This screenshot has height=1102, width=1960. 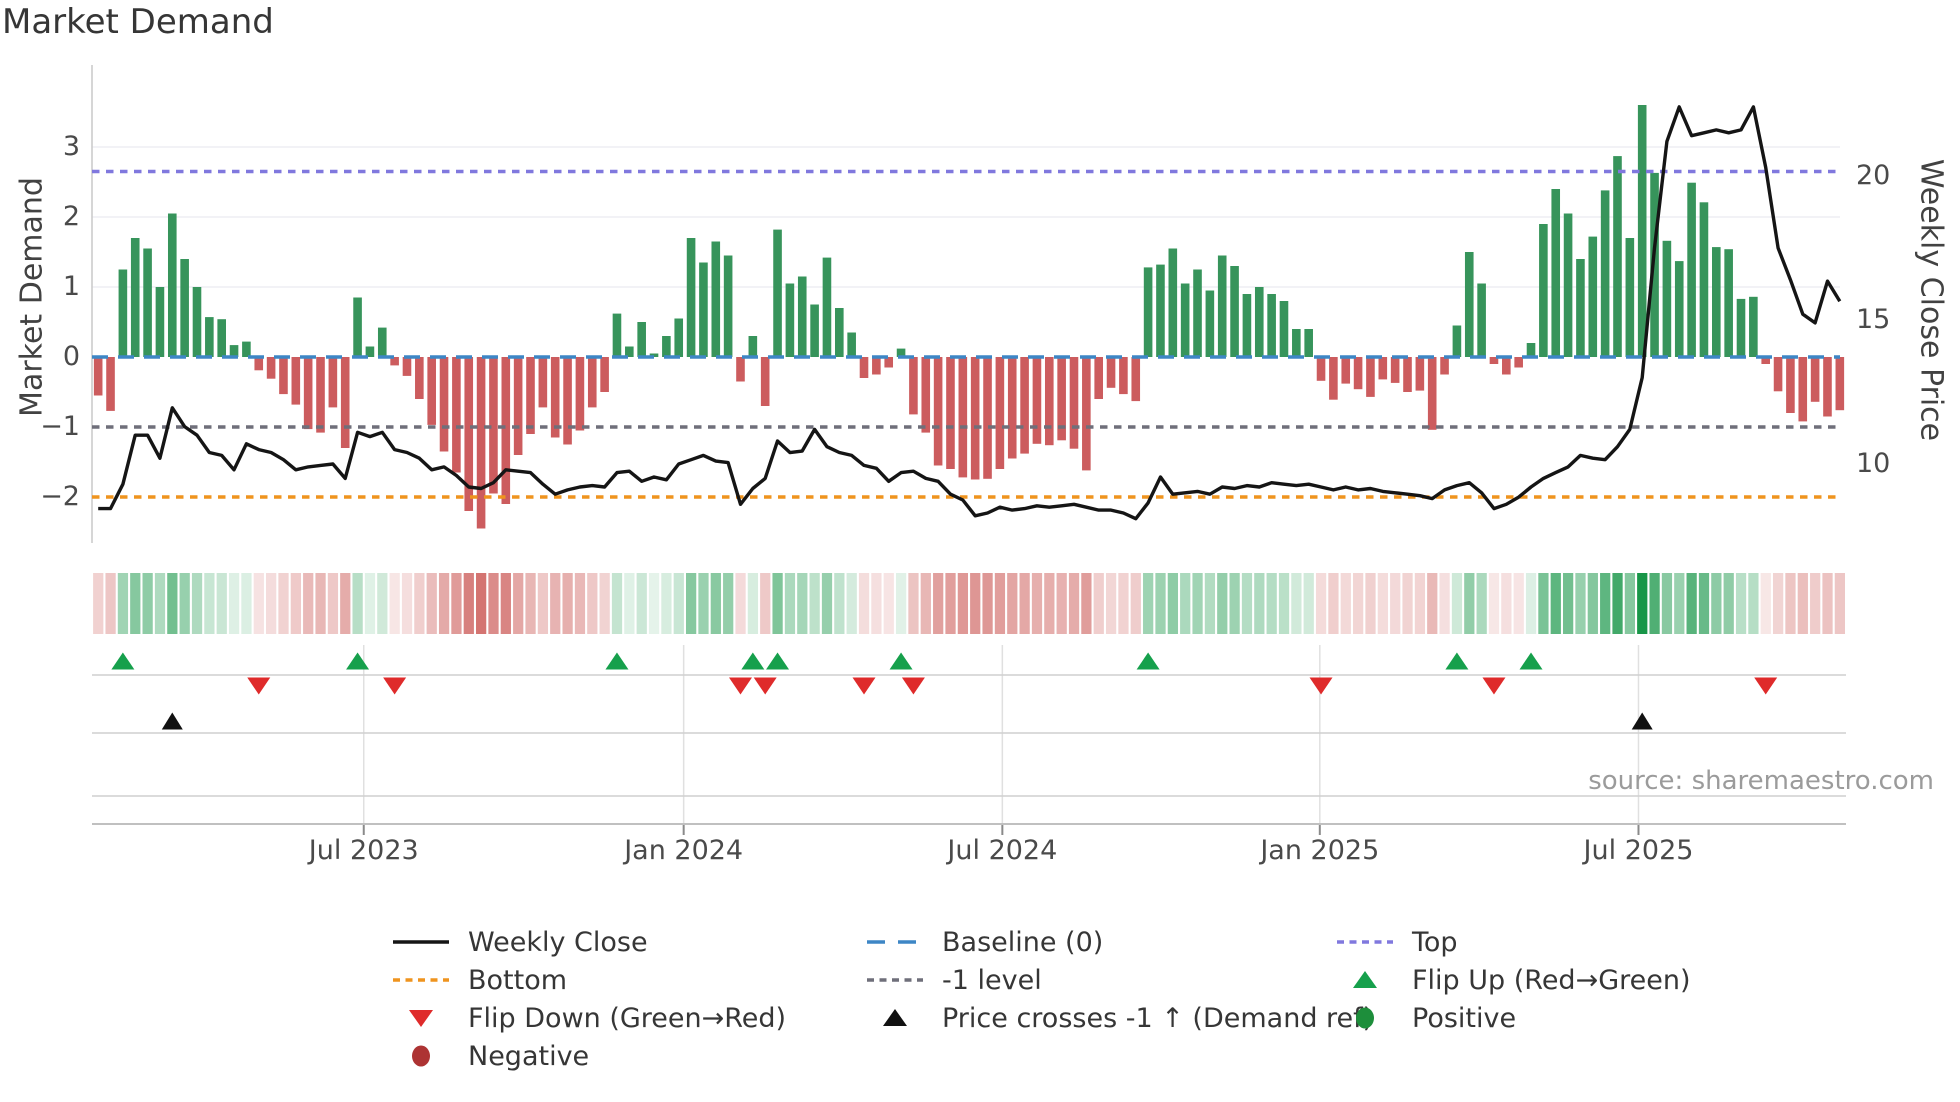 What do you see at coordinates (1320, 850) in the screenshot?
I see `x-tick-label: Jan 2025` at bounding box center [1320, 850].